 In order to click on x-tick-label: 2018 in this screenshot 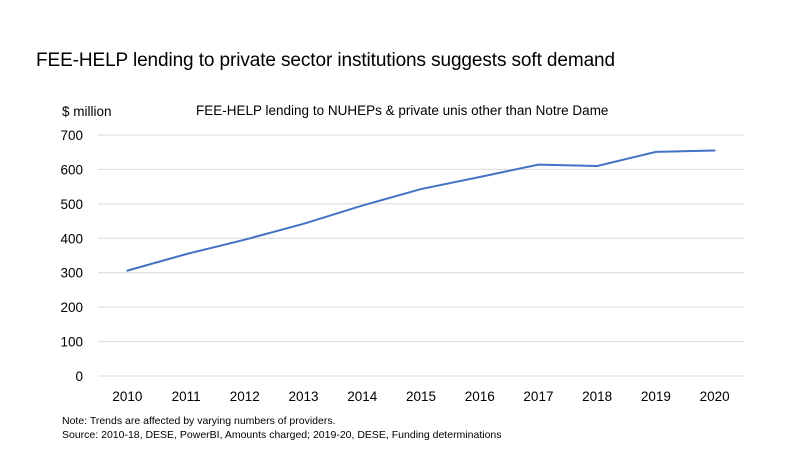, I will do `click(597, 396)`.